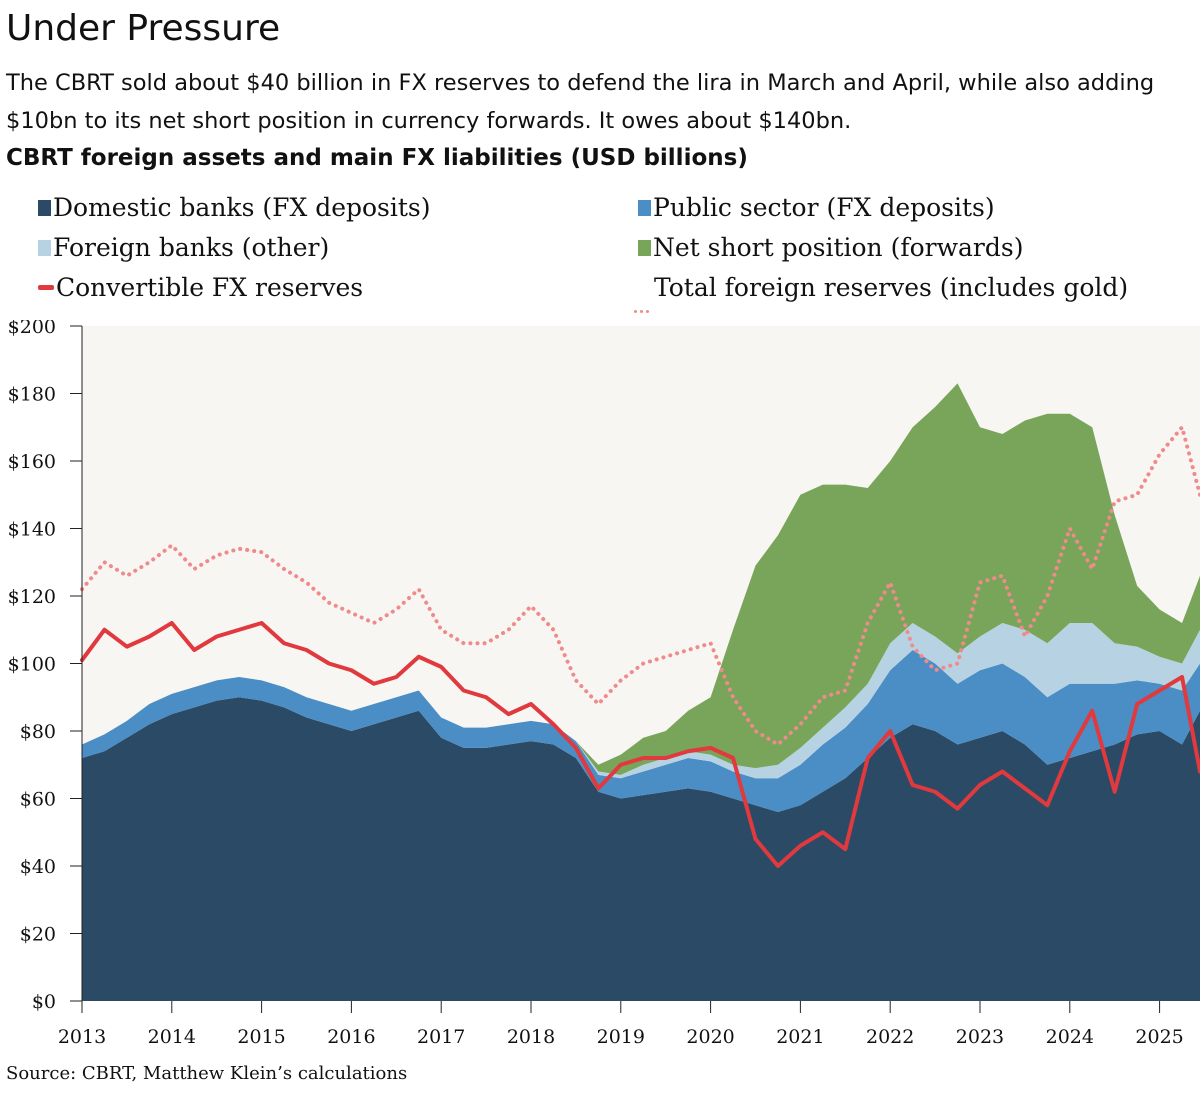 The width and height of the screenshot is (1200, 1096). I want to click on y-tick-label: $100, so click(32, 665).